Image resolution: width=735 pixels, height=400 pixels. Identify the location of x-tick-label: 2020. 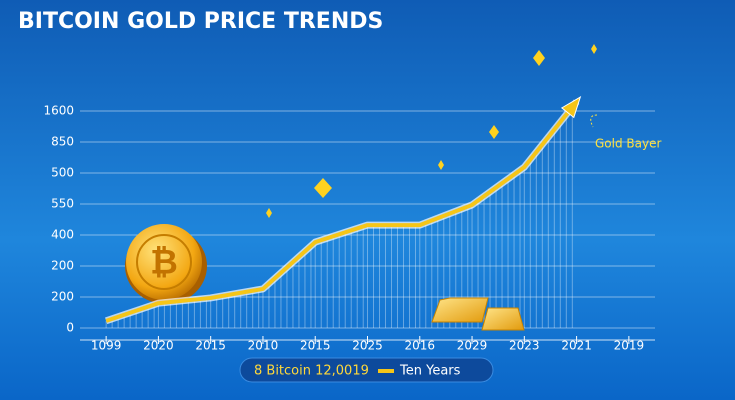
(158, 346).